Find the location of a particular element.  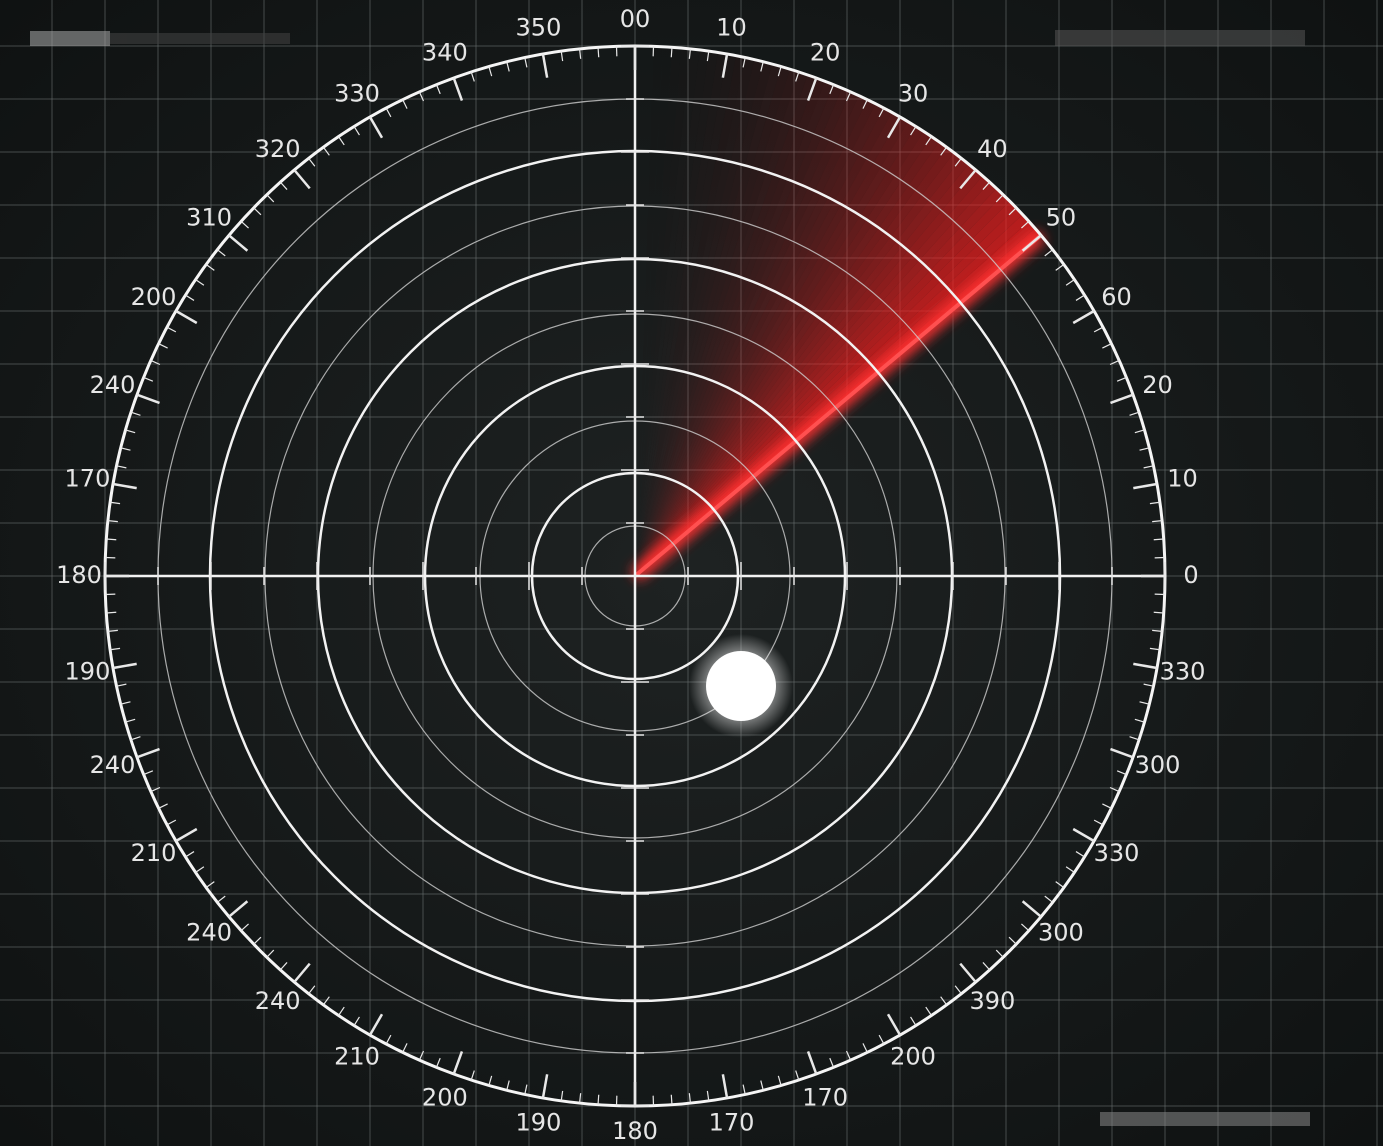

dial-label: 180 is located at coordinates (79, 575).